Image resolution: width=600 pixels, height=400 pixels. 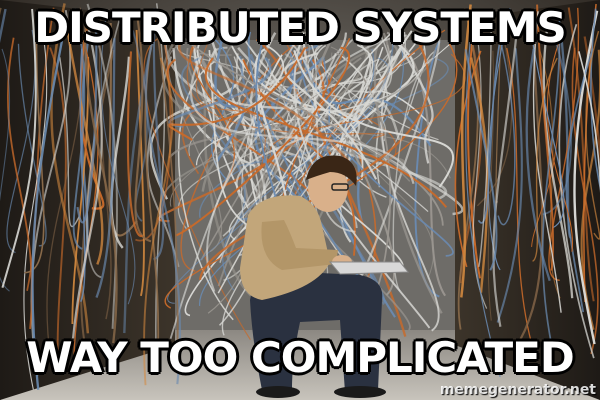 I want to click on hair, so click(x=331, y=170).